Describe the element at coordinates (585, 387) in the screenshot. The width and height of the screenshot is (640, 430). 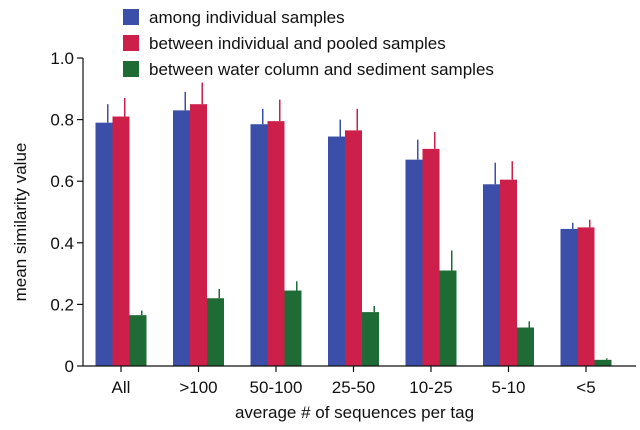
I see `x-tick-label: <5` at that location.